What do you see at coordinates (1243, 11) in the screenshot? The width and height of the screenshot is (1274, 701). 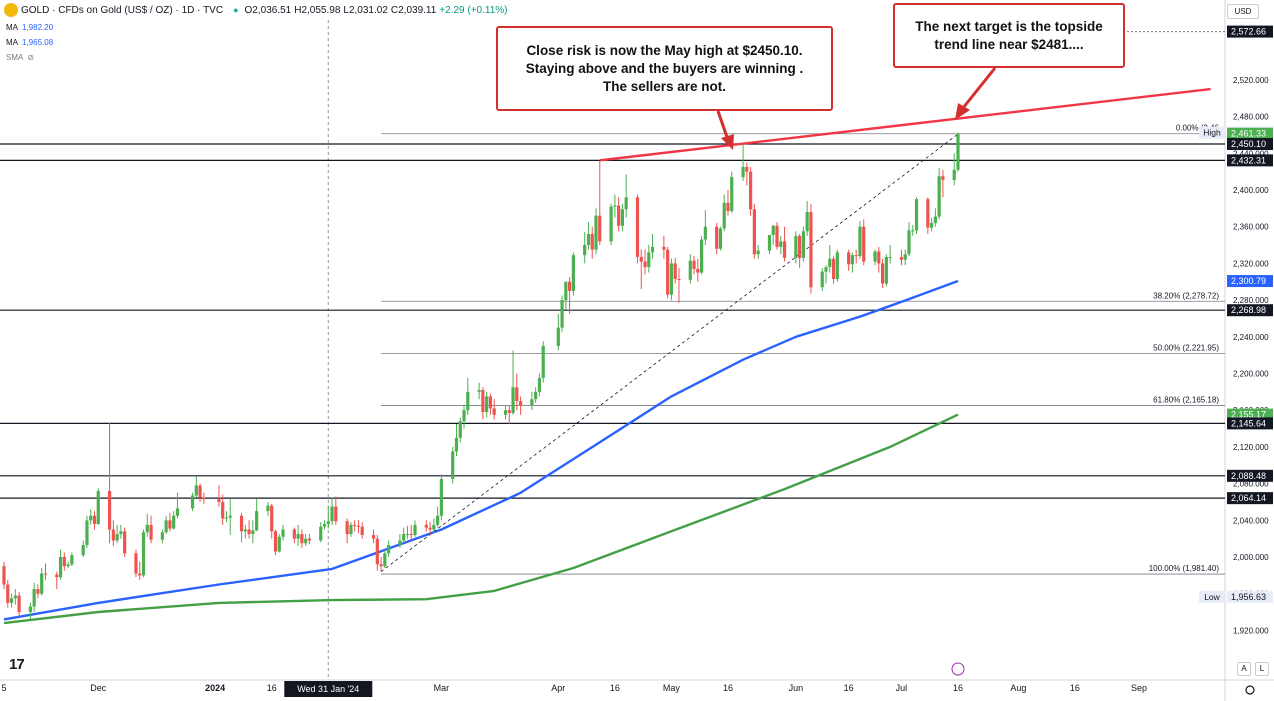 I see `currency-button: USD` at bounding box center [1243, 11].